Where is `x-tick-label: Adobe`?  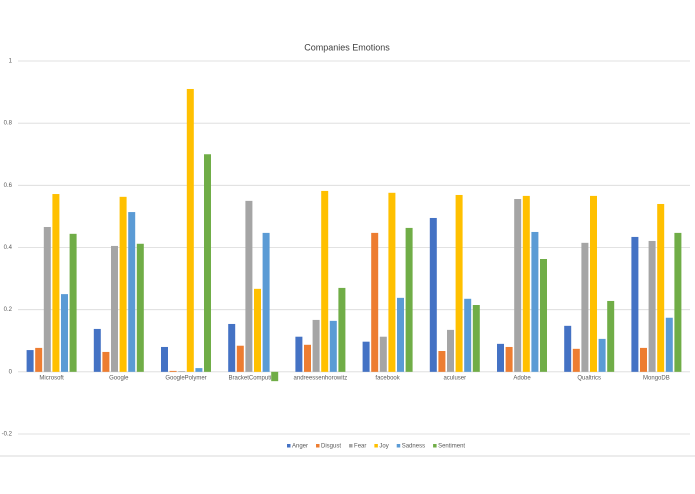 x-tick-label: Adobe is located at coordinates (522, 378).